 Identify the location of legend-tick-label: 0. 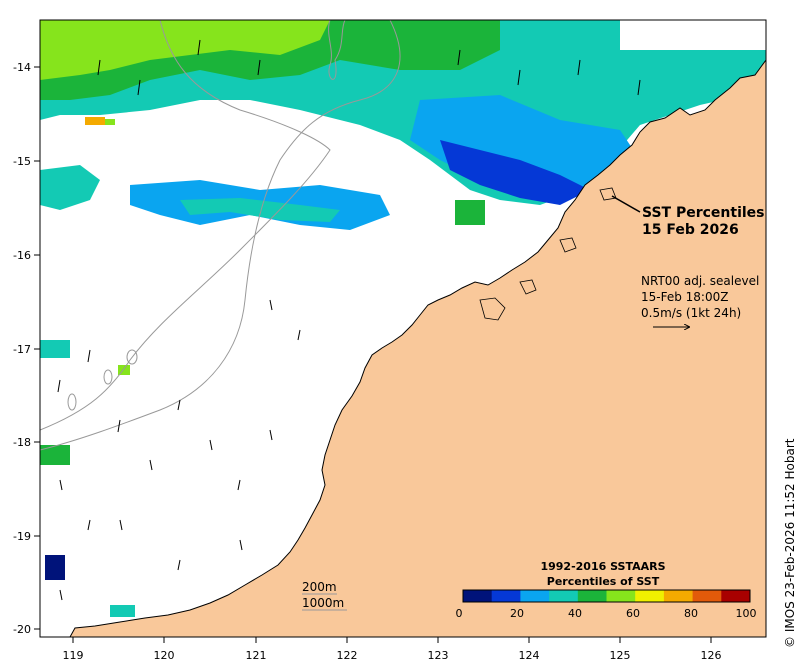
(459, 613).